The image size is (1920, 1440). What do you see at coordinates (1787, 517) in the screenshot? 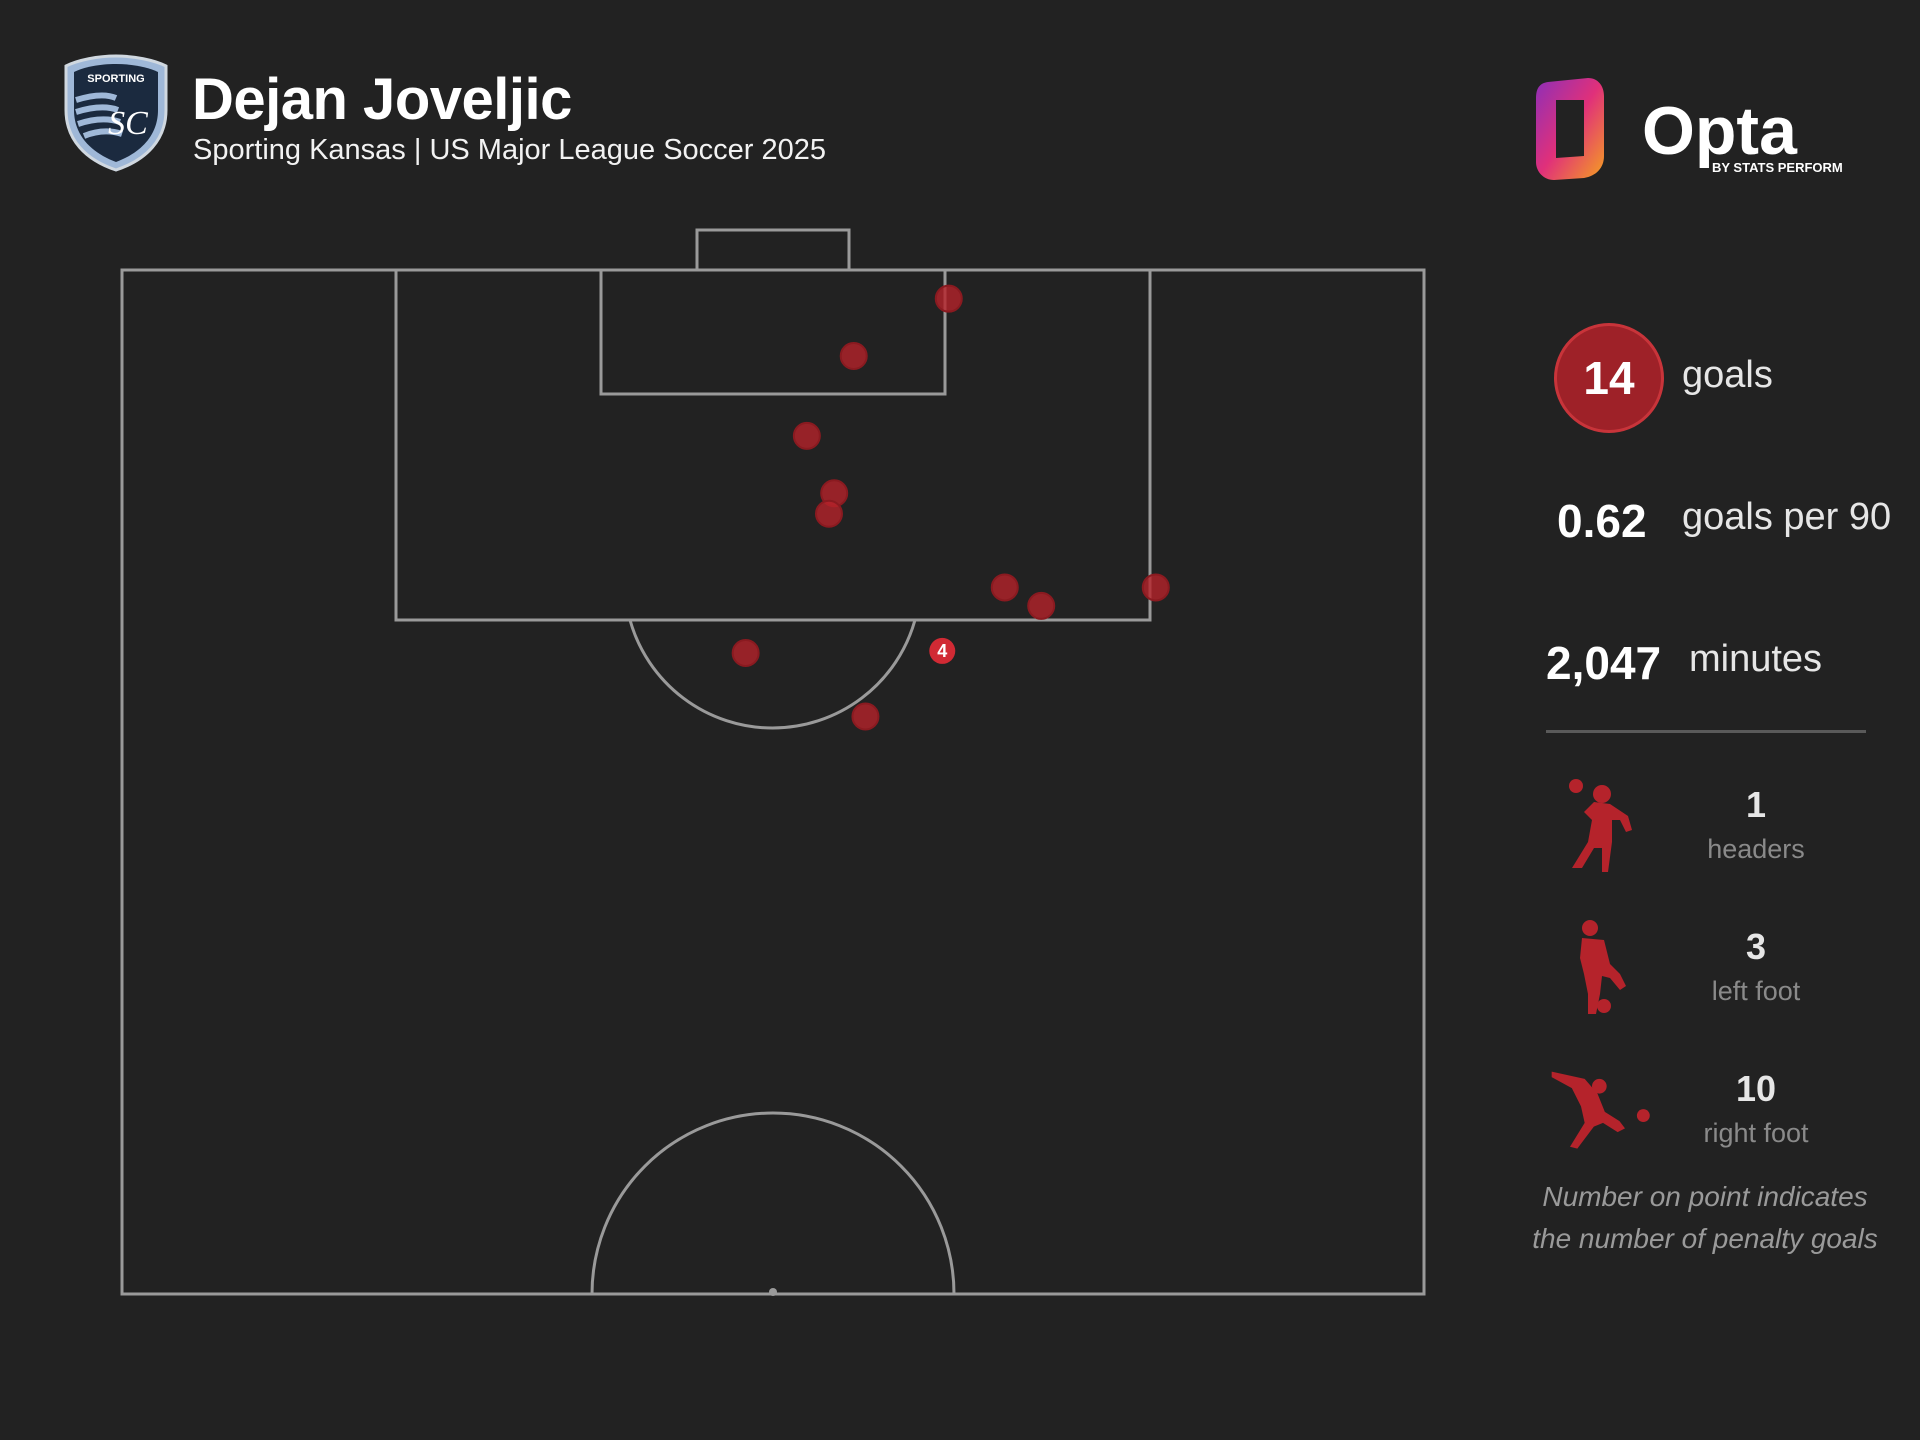
I see `goals-per-90-label: goals per 90` at bounding box center [1787, 517].